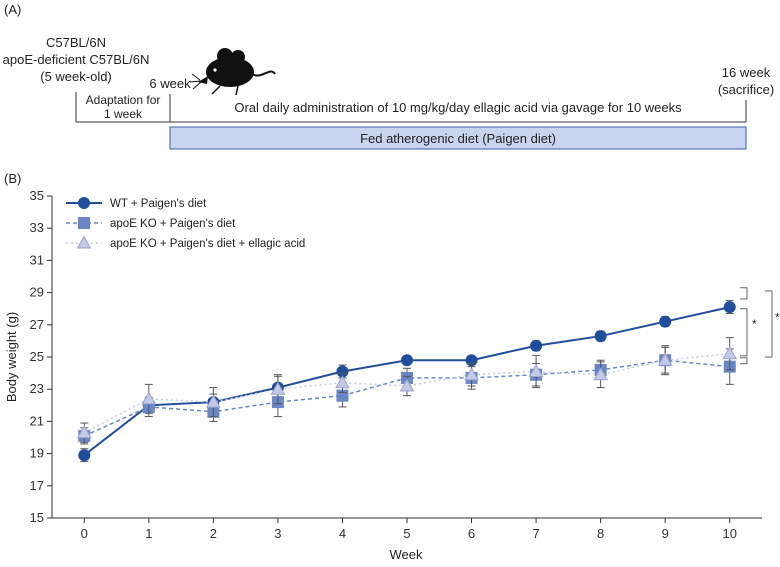  I want to click on adaptation-line2: 1 week, so click(123, 114).